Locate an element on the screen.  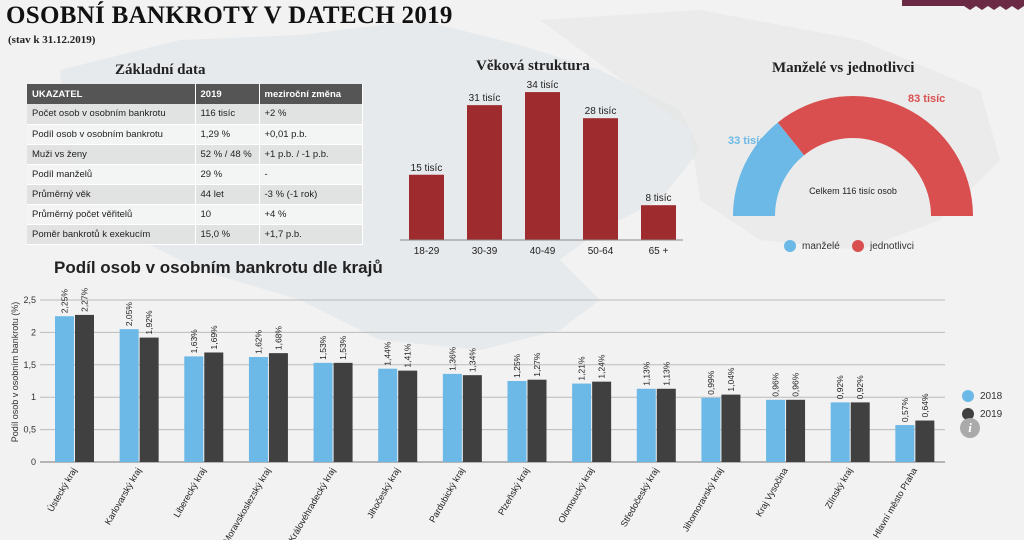
corner-ribbon is located at coordinates (963, 5).